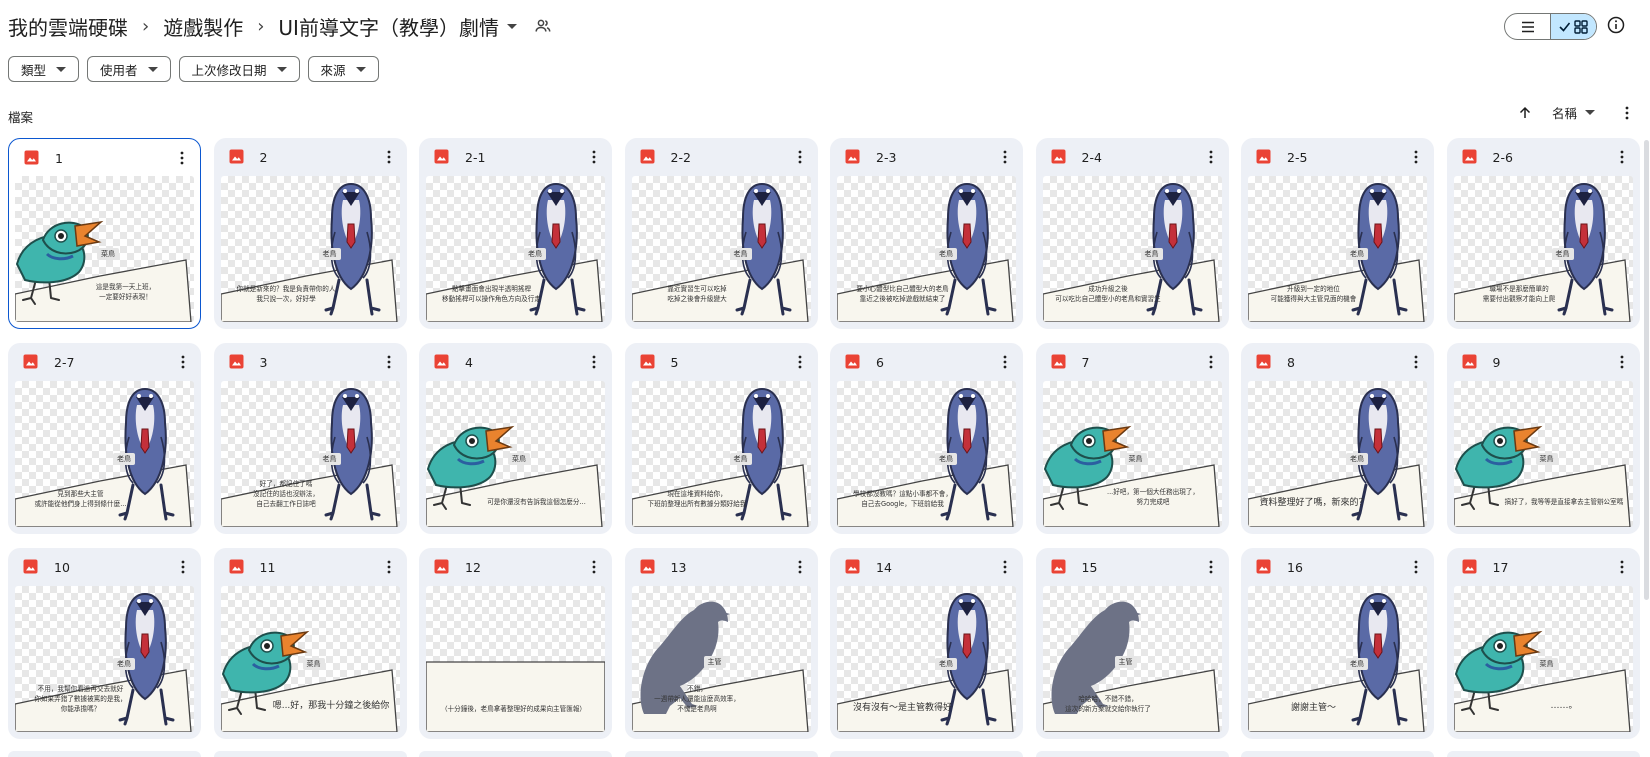 The width and height of the screenshot is (1650, 757). What do you see at coordinates (1525, 112) in the screenshot?
I see `arrow-up-icon` at bounding box center [1525, 112].